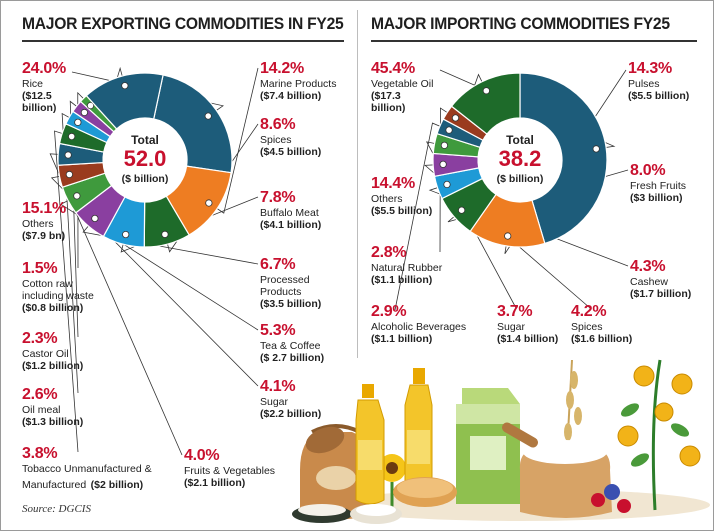  I want to click on export-label-processed-products: 6.7% Processed Products ($3.5 billion), so click(291, 283).